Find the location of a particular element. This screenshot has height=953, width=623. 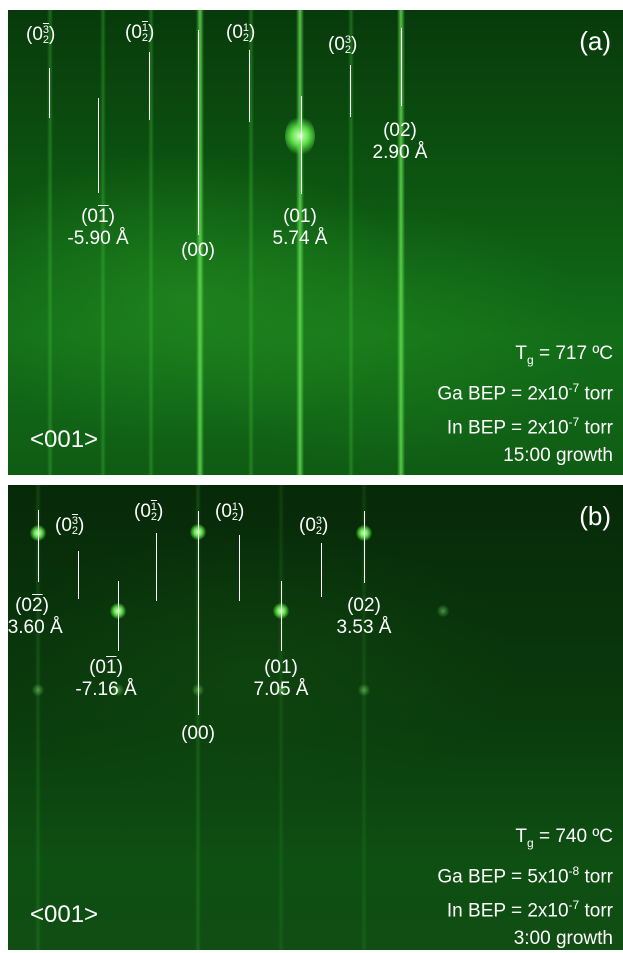

order-label-0-1bar: (01) -7.16 Å is located at coordinates (106, 678).